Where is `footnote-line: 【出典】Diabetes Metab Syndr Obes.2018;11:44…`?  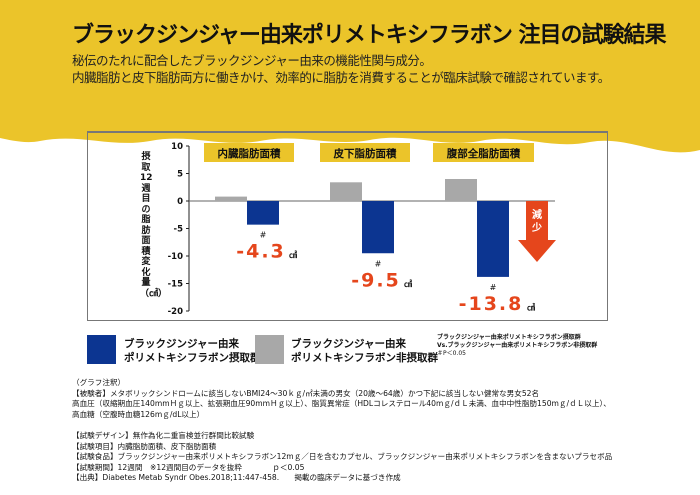
footnote-line: 【出典】Diabetes Metab Syndr Obes.2018;11:44… is located at coordinates (236, 478).